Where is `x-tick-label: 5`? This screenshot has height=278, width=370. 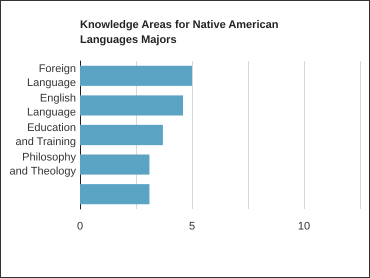
x-tick-label: 5 is located at coordinates (192, 226).